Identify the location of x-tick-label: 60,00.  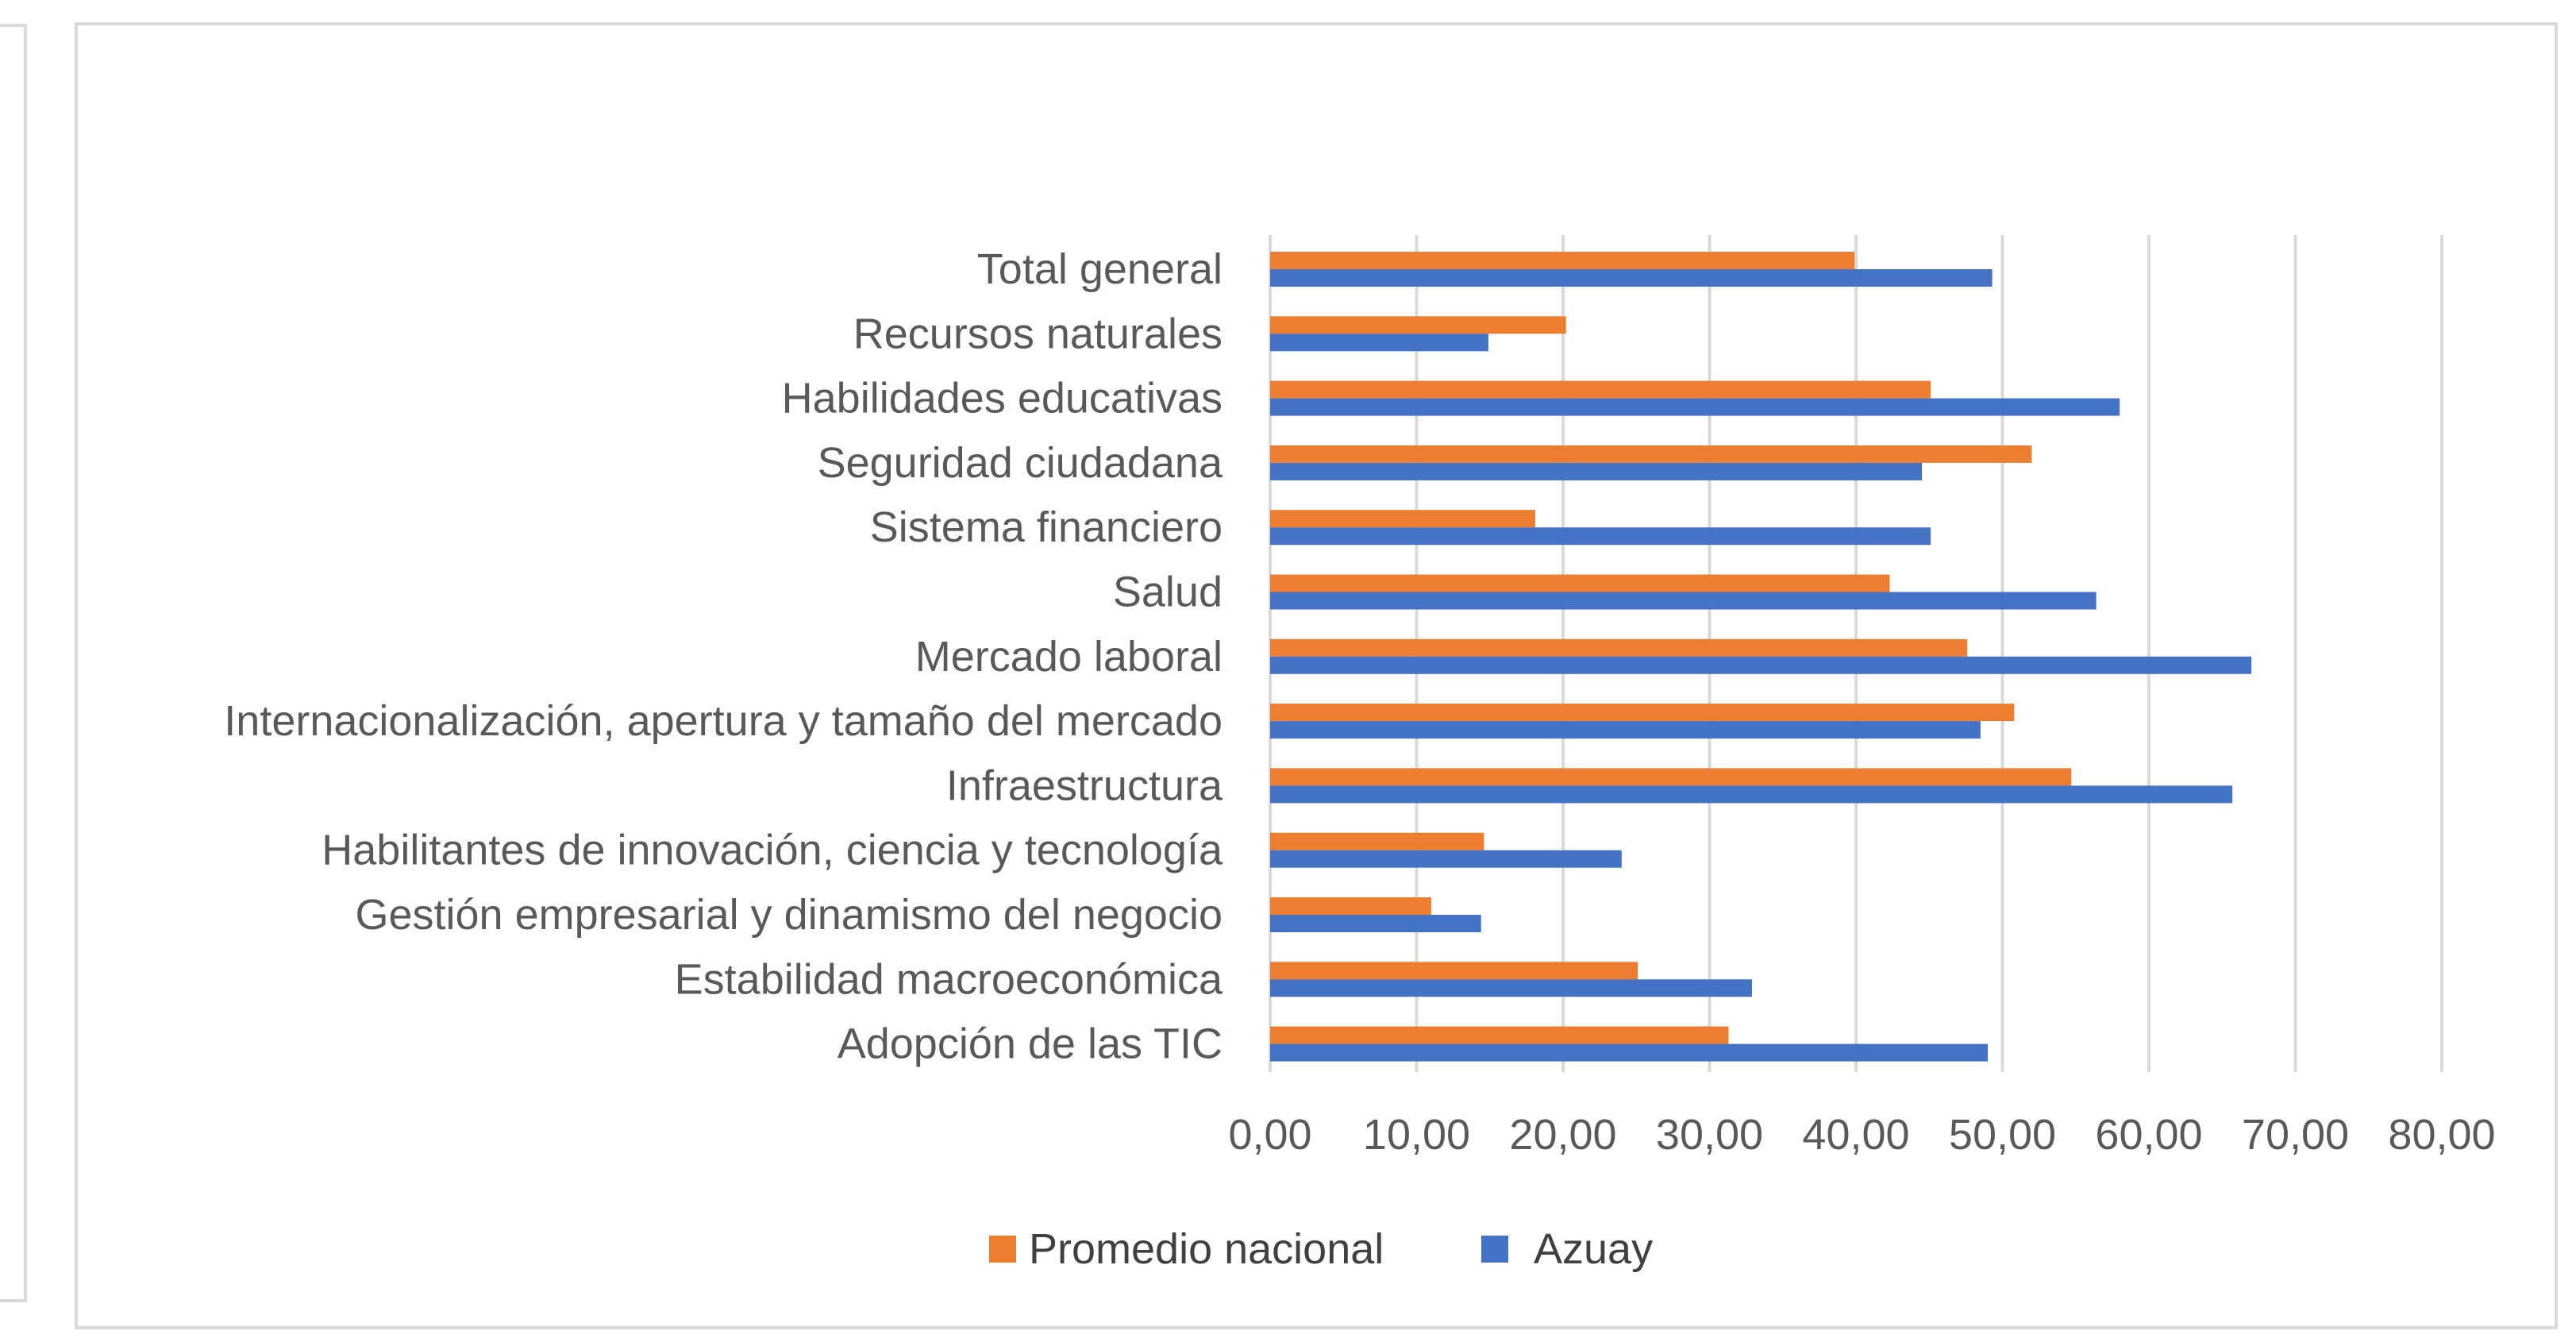
(2148, 1135).